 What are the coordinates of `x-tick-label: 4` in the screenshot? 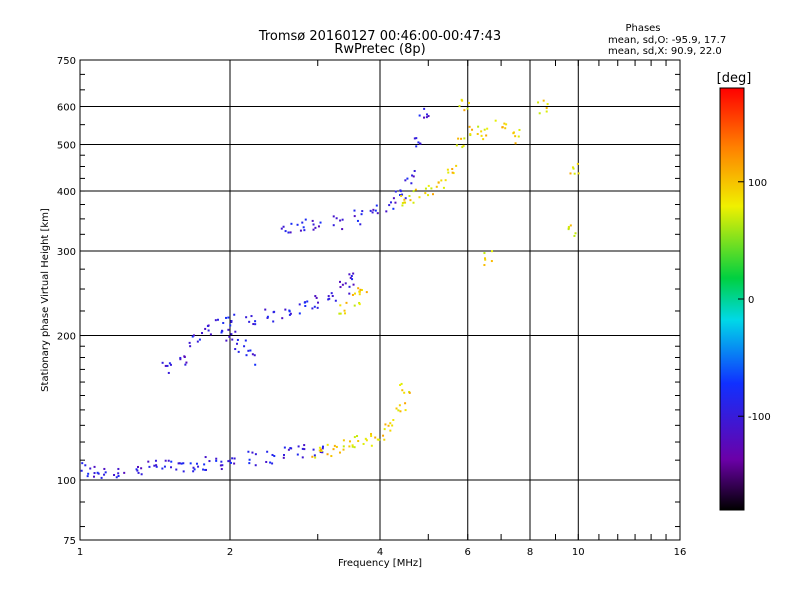 It's located at (380, 552).